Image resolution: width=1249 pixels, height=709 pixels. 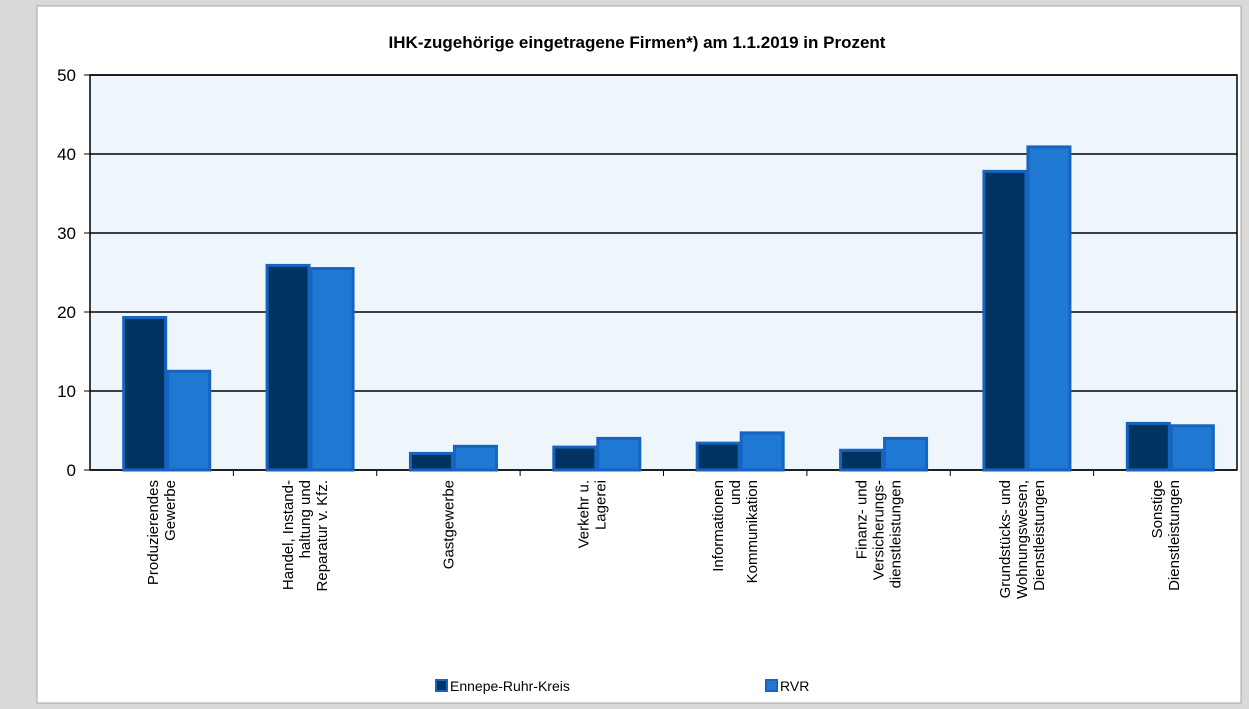 What do you see at coordinates (592, 514) in the screenshot?
I see `x-tick-label: Verkehr u.Lagerei` at bounding box center [592, 514].